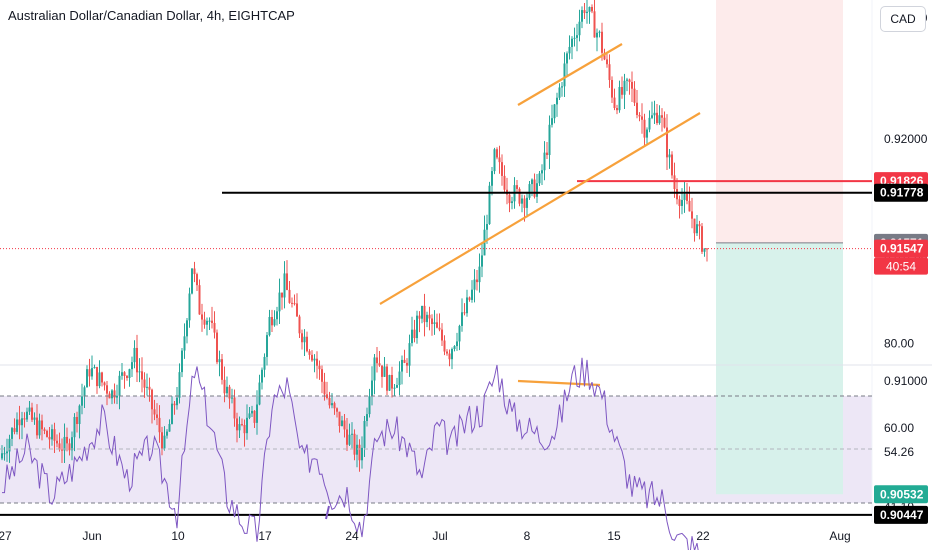  What do you see at coordinates (906, 381) in the screenshot?
I see `price-tick-label: 0.91000` at bounding box center [906, 381].